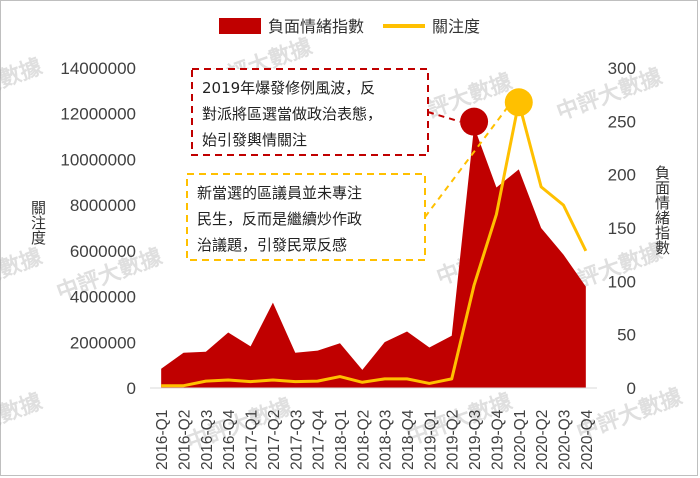  What do you see at coordinates (98, 159) in the screenshot?
I see `y-left-tick-label: 10000000` at bounding box center [98, 159].